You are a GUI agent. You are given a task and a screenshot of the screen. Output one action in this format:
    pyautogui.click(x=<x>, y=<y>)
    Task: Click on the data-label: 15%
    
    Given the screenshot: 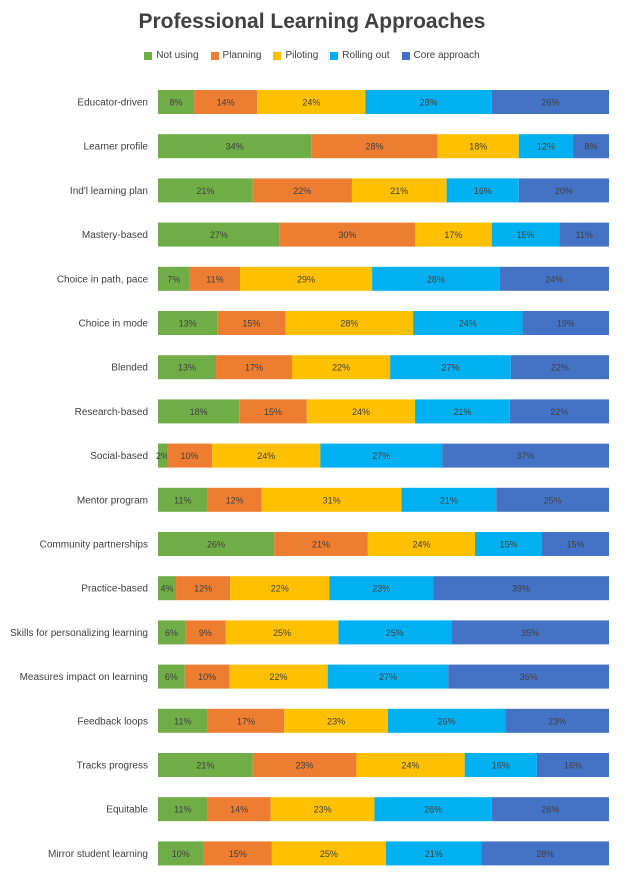 What is the action you would take?
    pyautogui.click(x=251, y=324)
    